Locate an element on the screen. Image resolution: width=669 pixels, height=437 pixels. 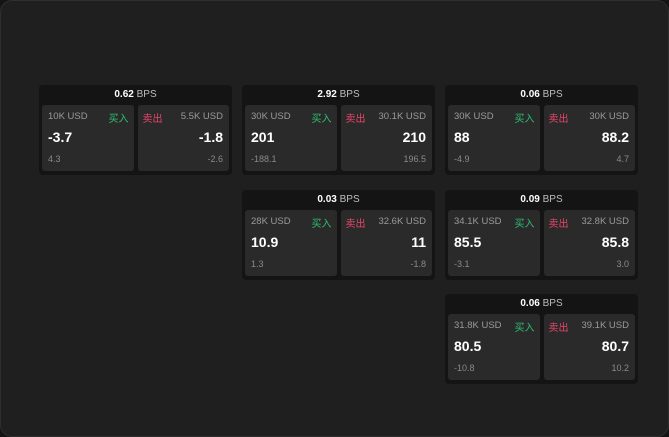
sell-amount: 32.8K USD is located at coordinates (605, 221).